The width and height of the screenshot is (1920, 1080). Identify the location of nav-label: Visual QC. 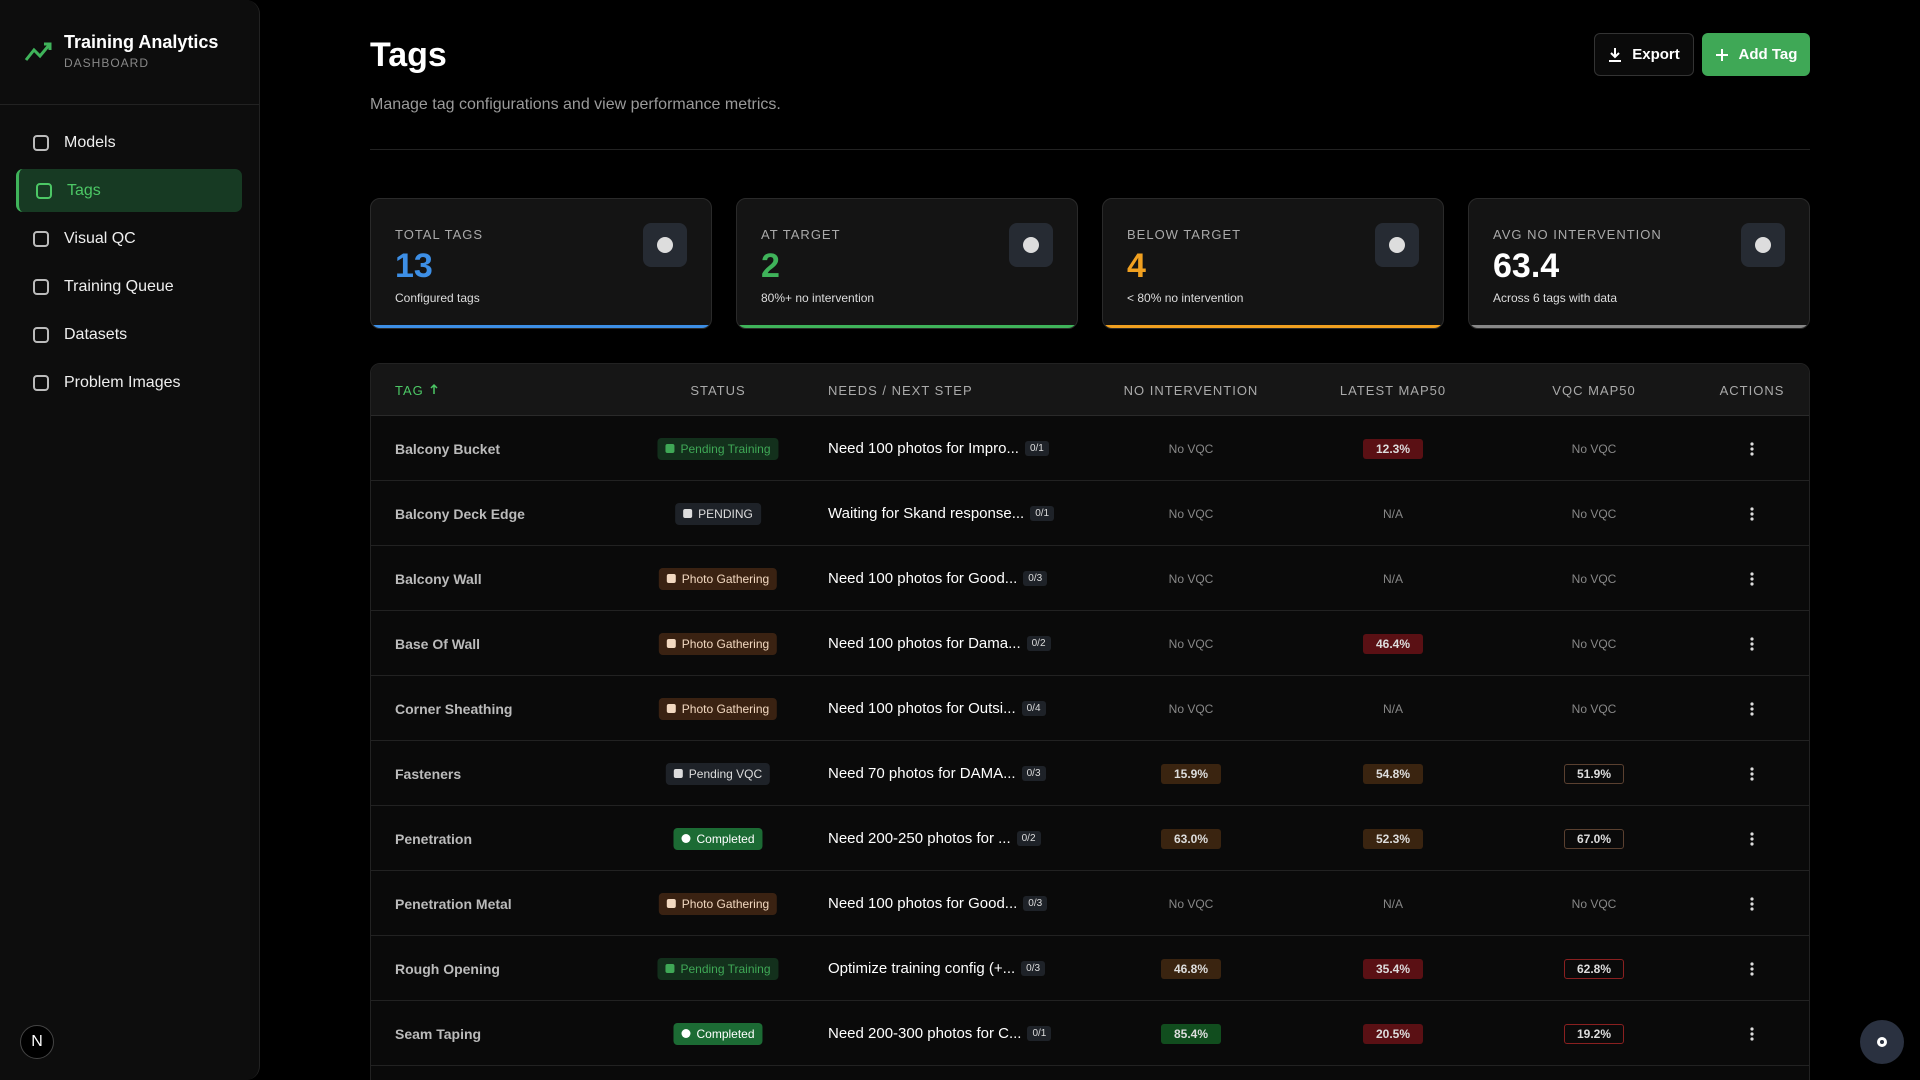
(100, 238).